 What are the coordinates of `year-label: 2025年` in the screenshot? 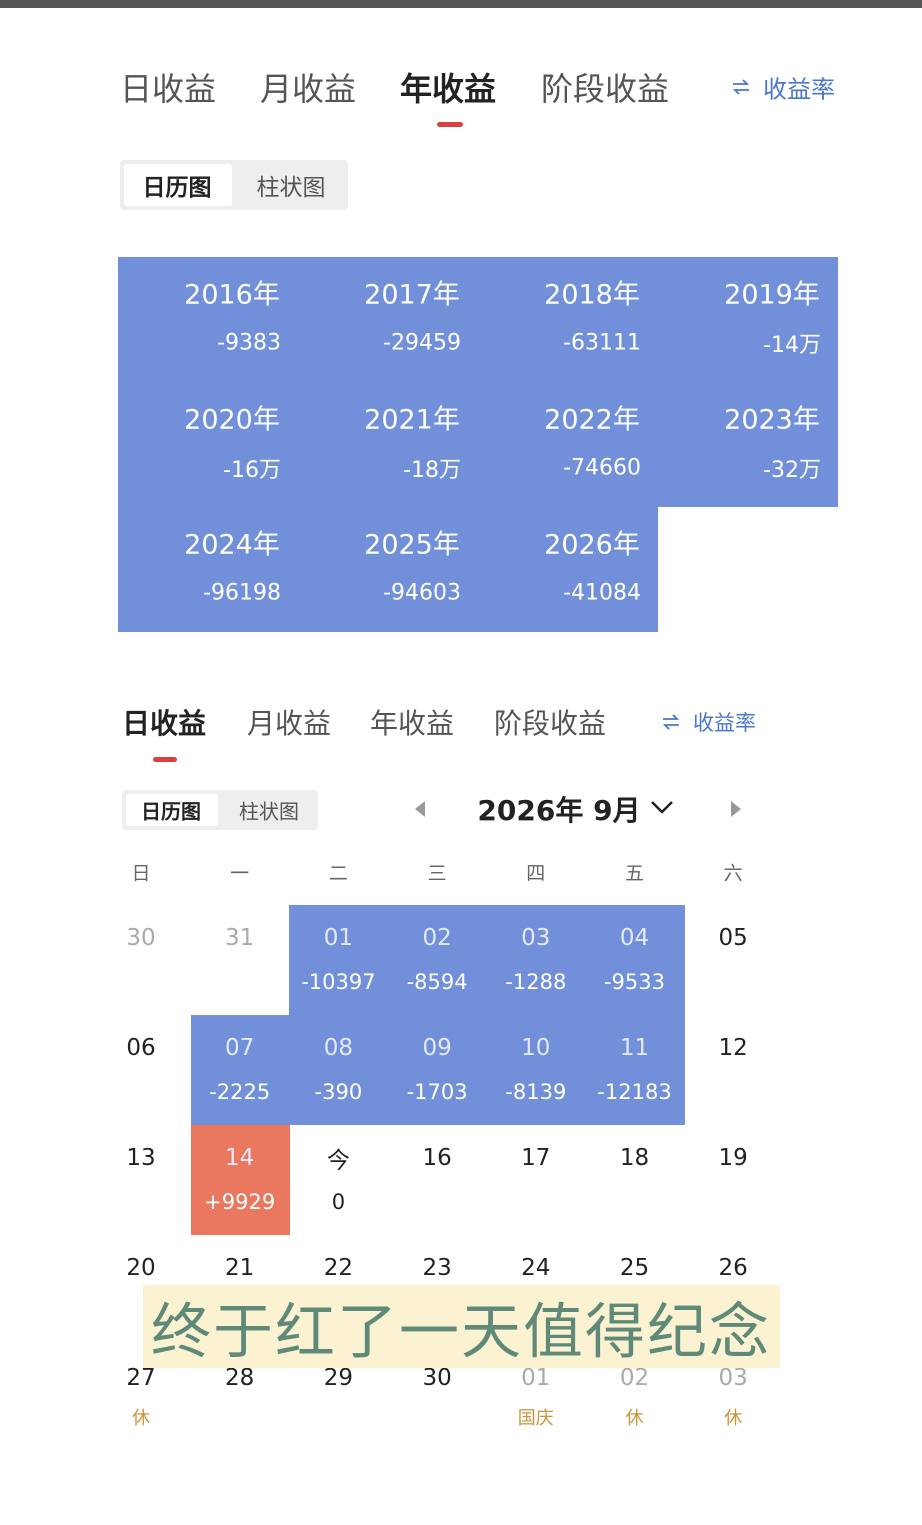 It's located at (412, 545).